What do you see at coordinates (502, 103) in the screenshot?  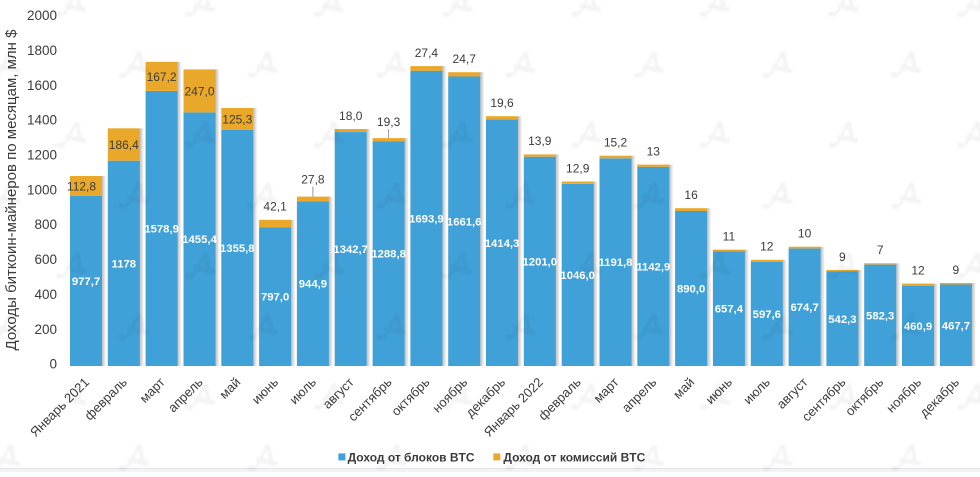 I see `svg-text: 19,6` at bounding box center [502, 103].